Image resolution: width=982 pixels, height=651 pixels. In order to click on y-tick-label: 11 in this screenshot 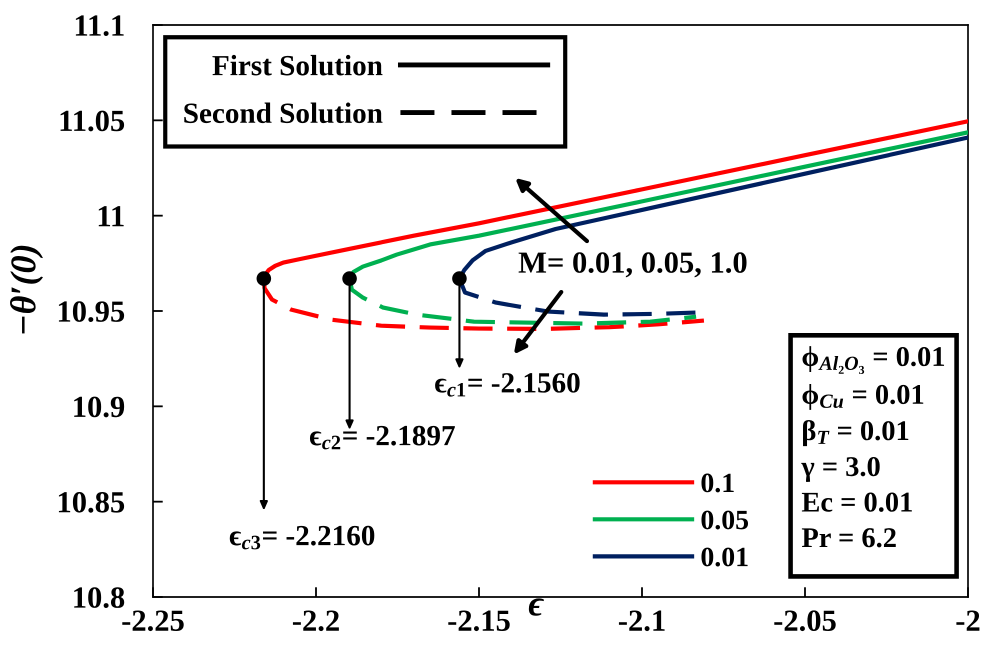, I will do `click(111, 216)`.